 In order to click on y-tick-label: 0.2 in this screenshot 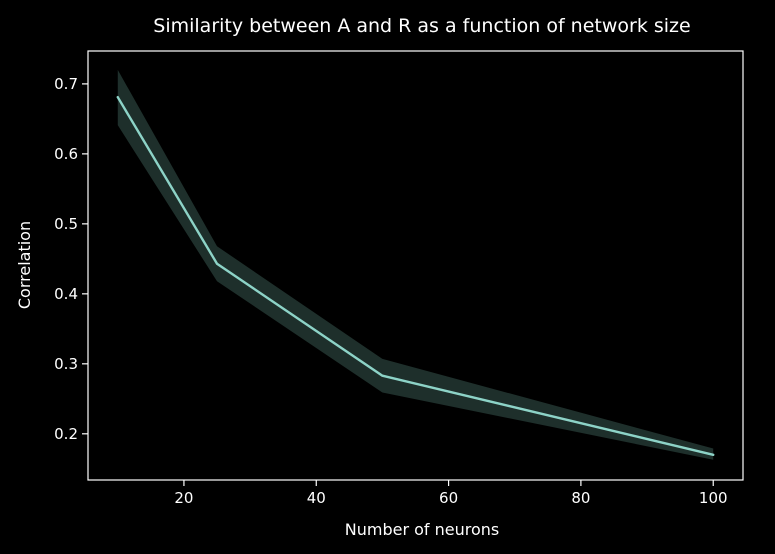, I will do `click(66, 434)`.